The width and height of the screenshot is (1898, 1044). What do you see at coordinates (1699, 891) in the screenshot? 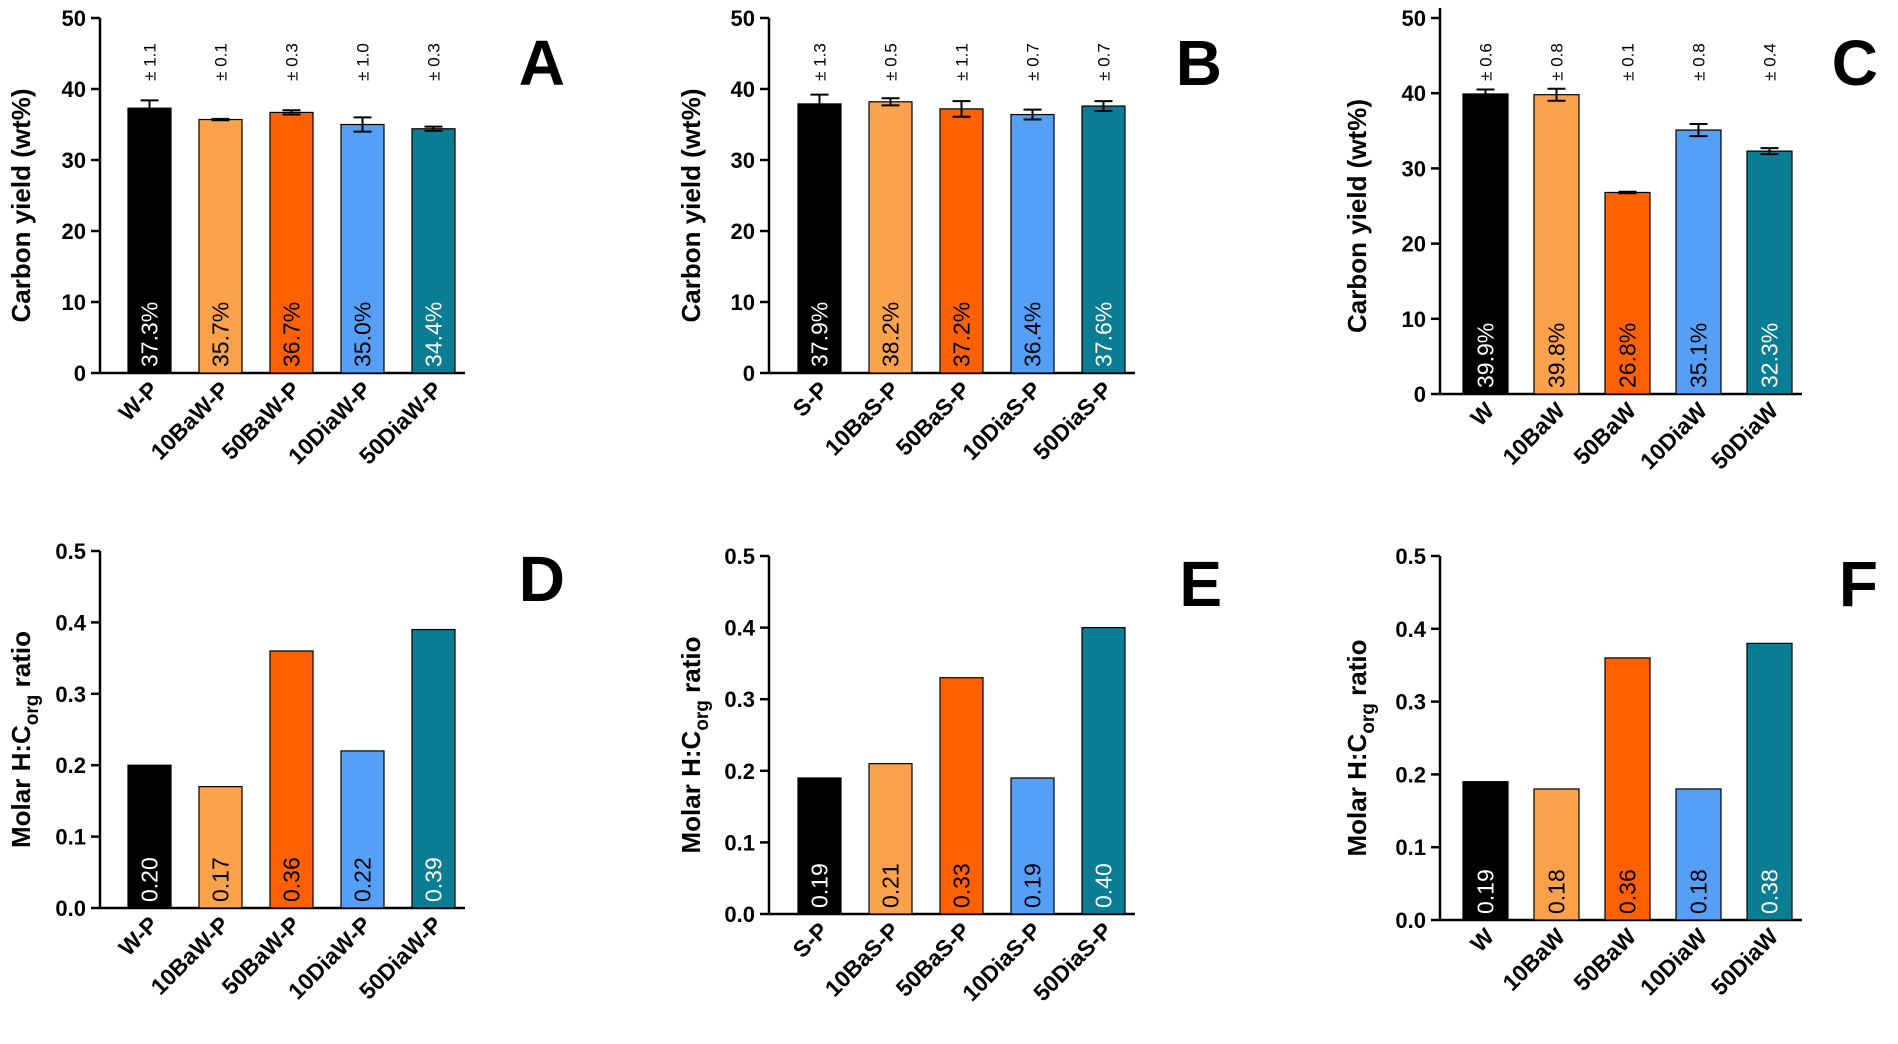
I see `bar-value-label: 0.18` at bounding box center [1699, 891].